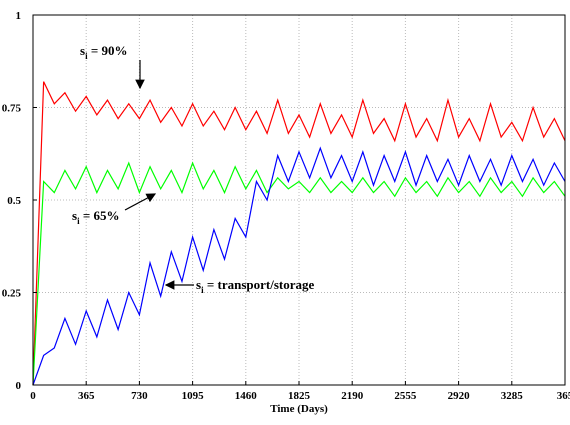  I want to click on y-tick-label: 0.75, so click(12, 109).